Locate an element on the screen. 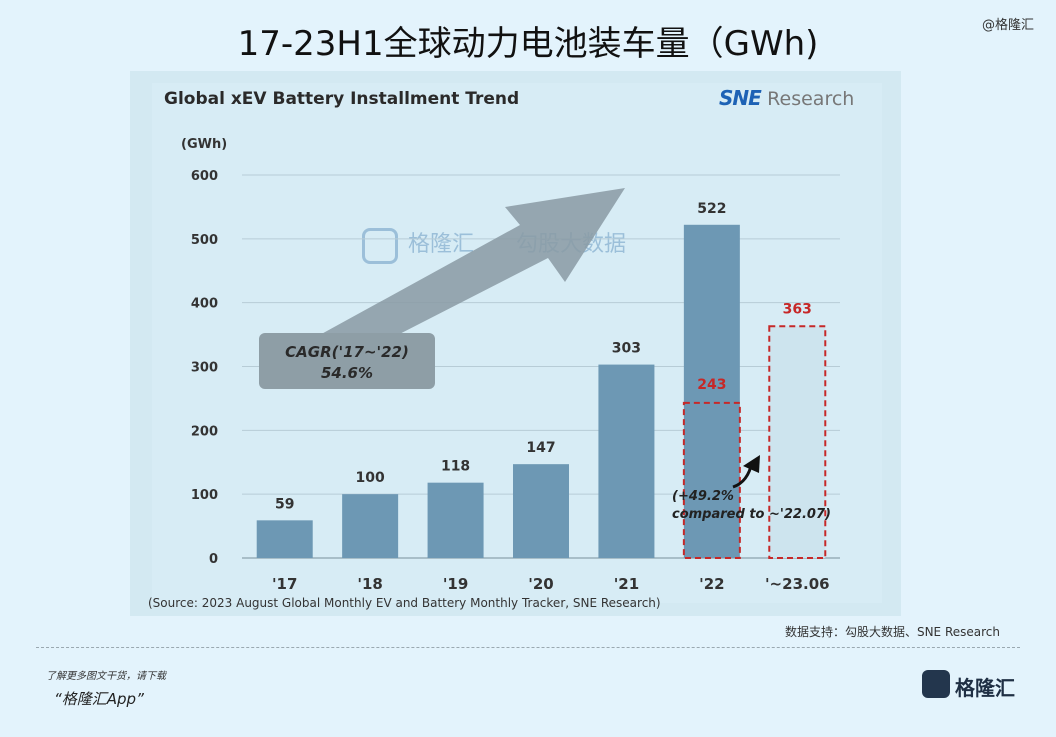 Image resolution: width=1056 pixels, height=737 pixels. footer-download-prompt: 了解更多图文干货，请下载 is located at coordinates (106, 676).